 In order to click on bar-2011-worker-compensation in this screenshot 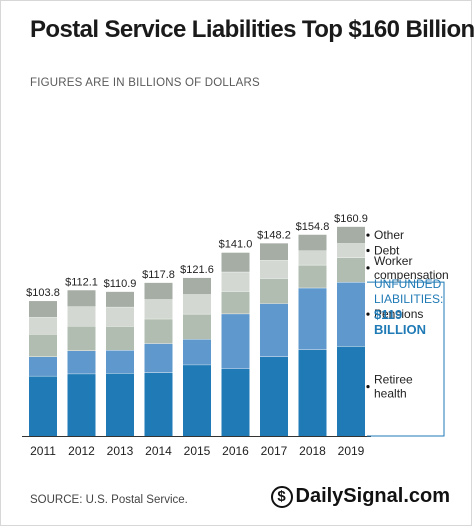, I will do `click(43, 345)`.